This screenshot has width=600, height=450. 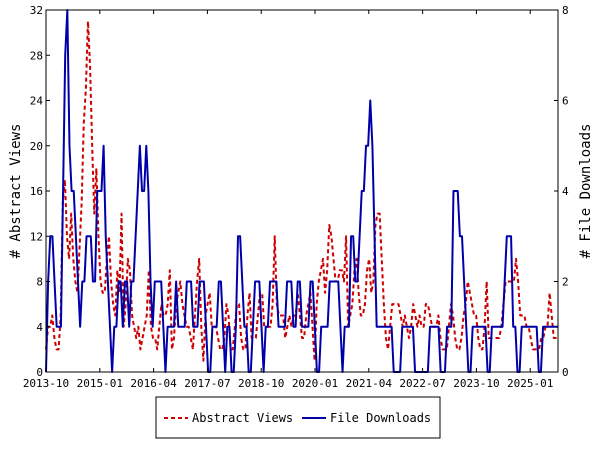 What do you see at coordinates (565, 282) in the screenshot?
I see `right-y-tick-label: 2` at bounding box center [565, 282].